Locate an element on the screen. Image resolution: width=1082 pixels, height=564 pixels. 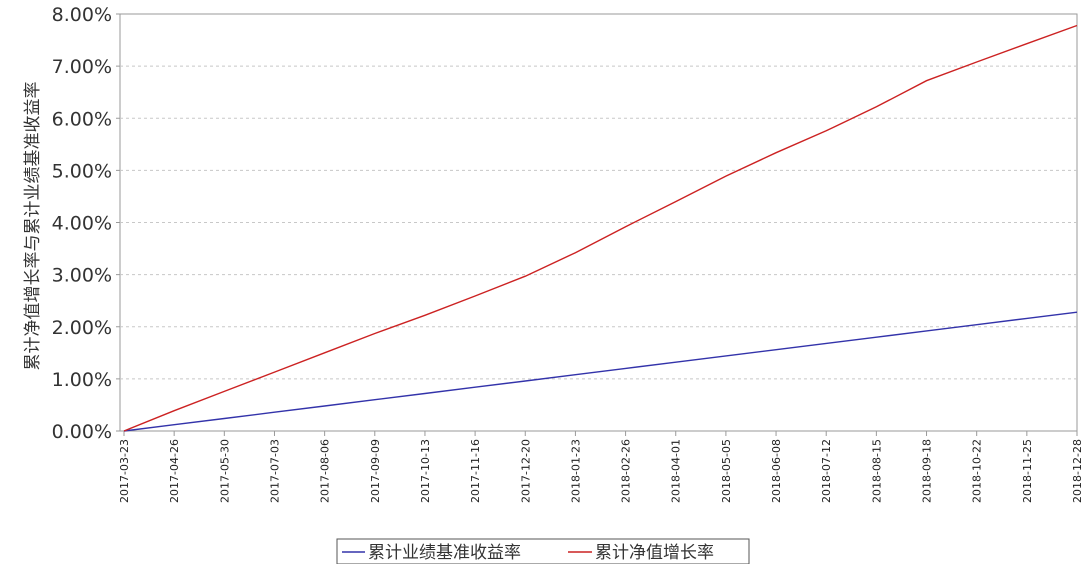
x-tick-label: 2018-07-12 is located at coordinates (826, 471).